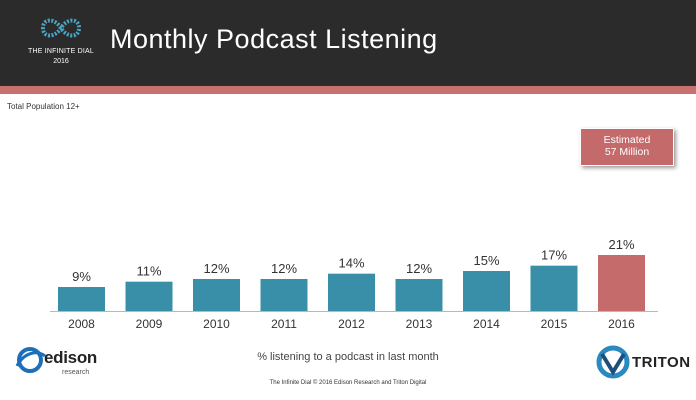  Describe the element at coordinates (216, 295) in the screenshot. I see `bar-2010` at that location.